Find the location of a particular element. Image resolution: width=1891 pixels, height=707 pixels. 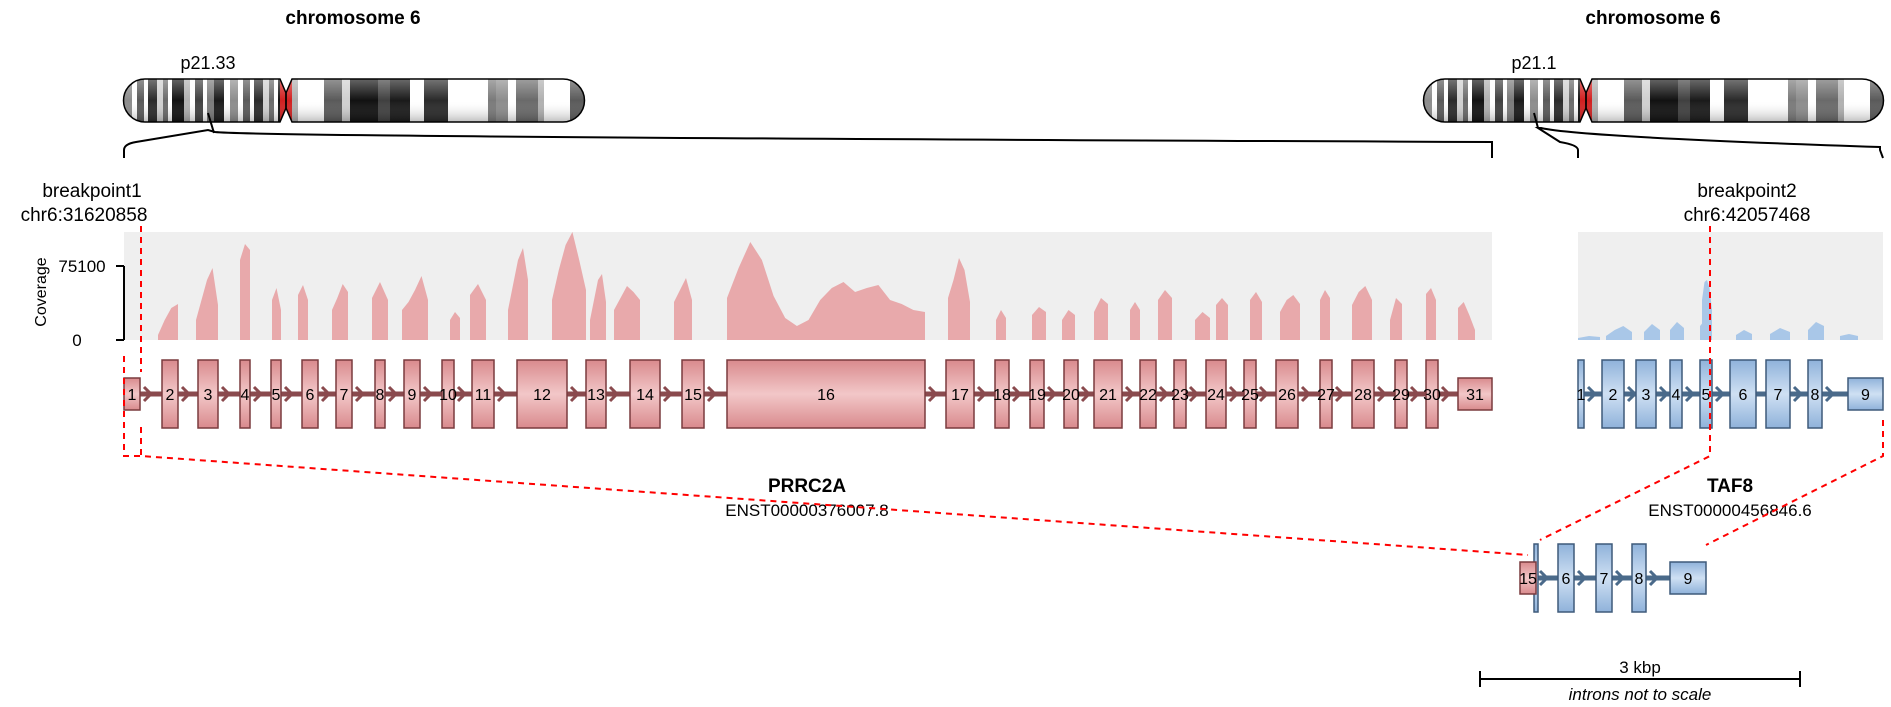

fusion-exon-15-label: 15 is located at coordinates (1528, 579).